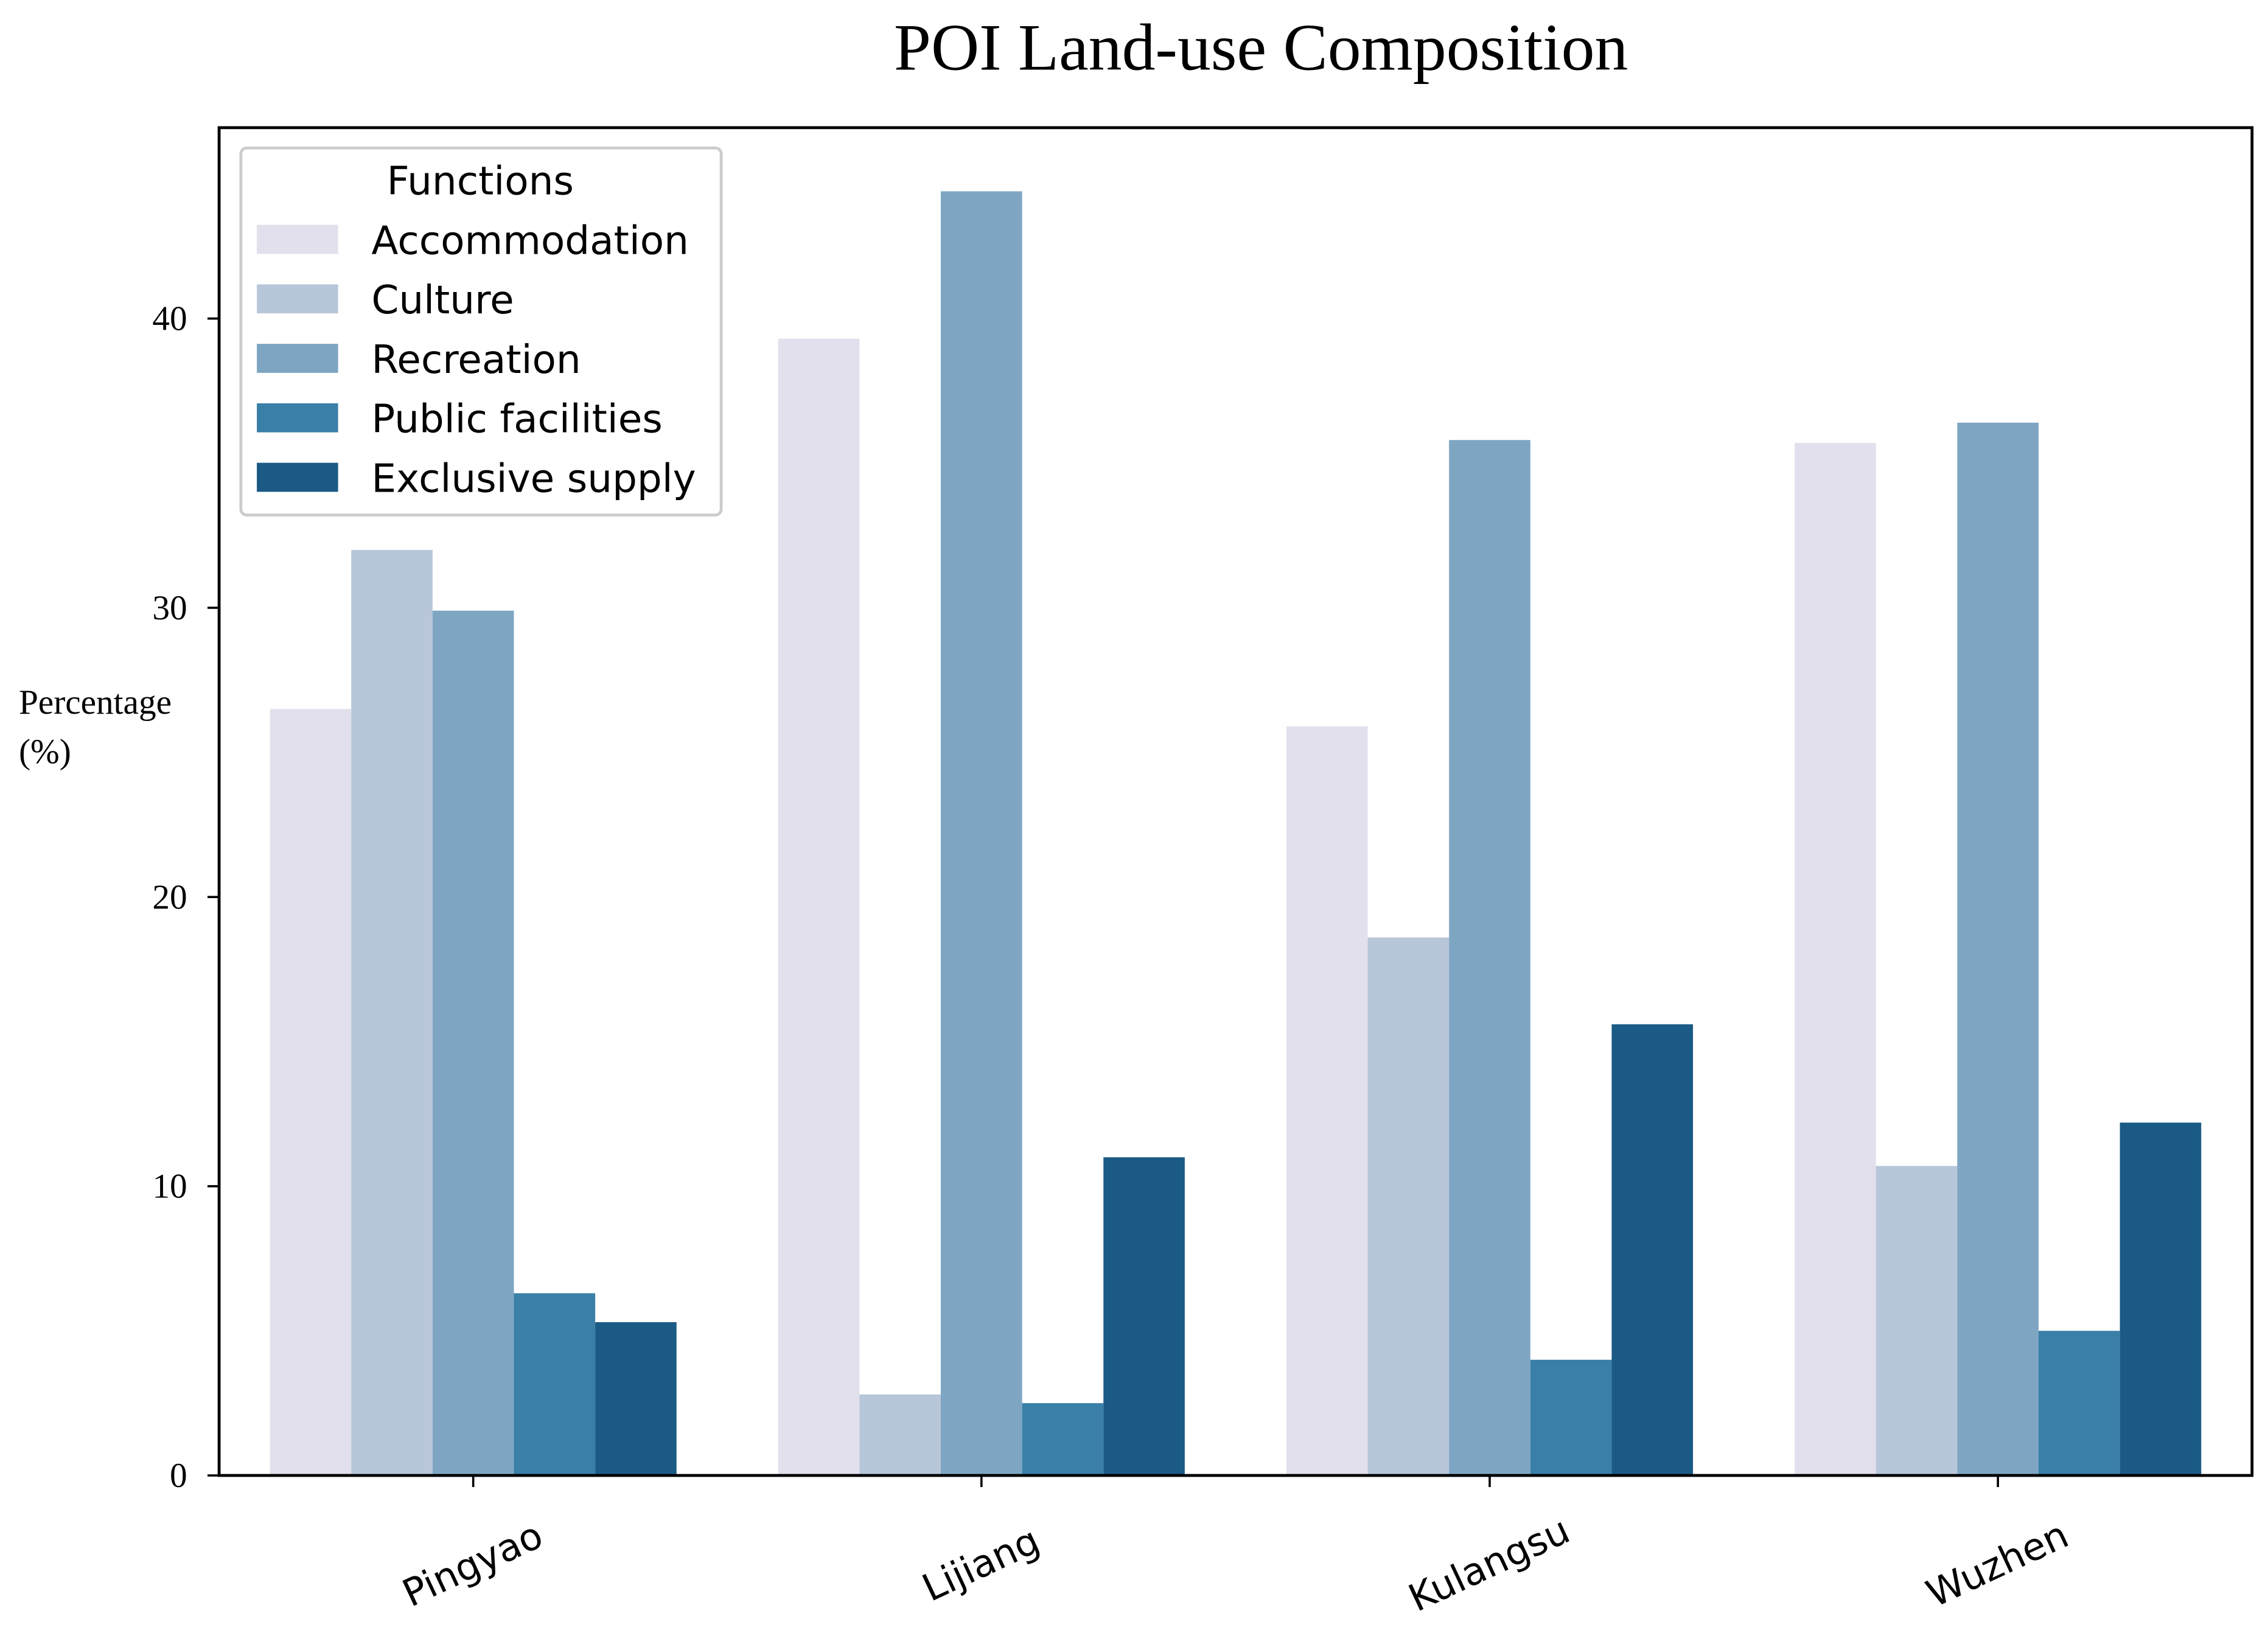 This screenshot has width=2268, height=1633. I want to click on legend-label: Accommodation, so click(530, 241).